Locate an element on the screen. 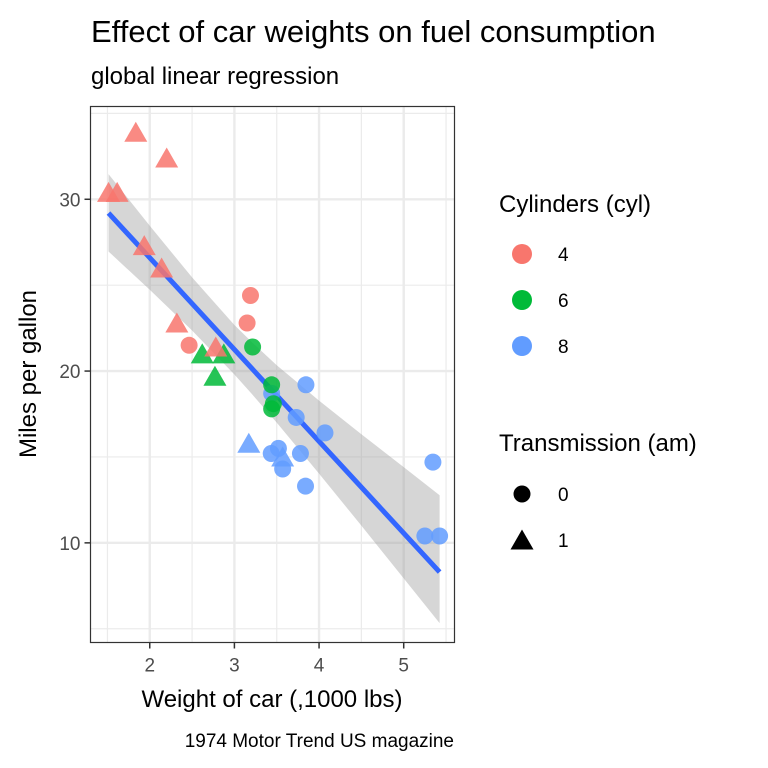 The image size is (768, 768). x-tick-label: 4 is located at coordinates (319, 666).